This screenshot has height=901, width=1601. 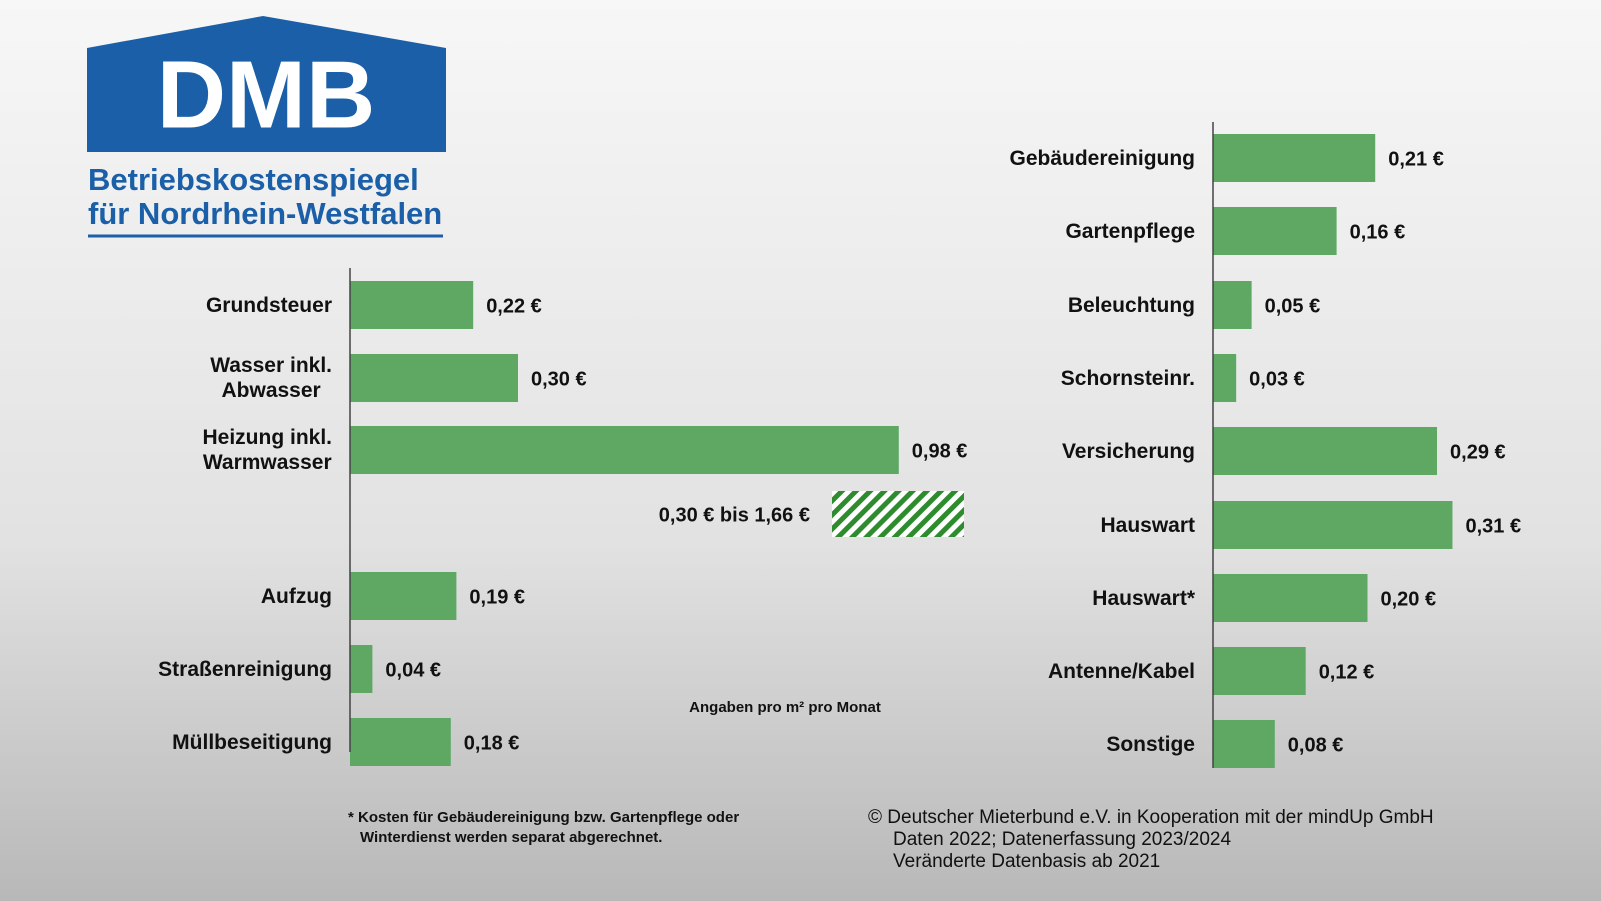 I want to click on value-label: 0,22 €, so click(x=514, y=306).